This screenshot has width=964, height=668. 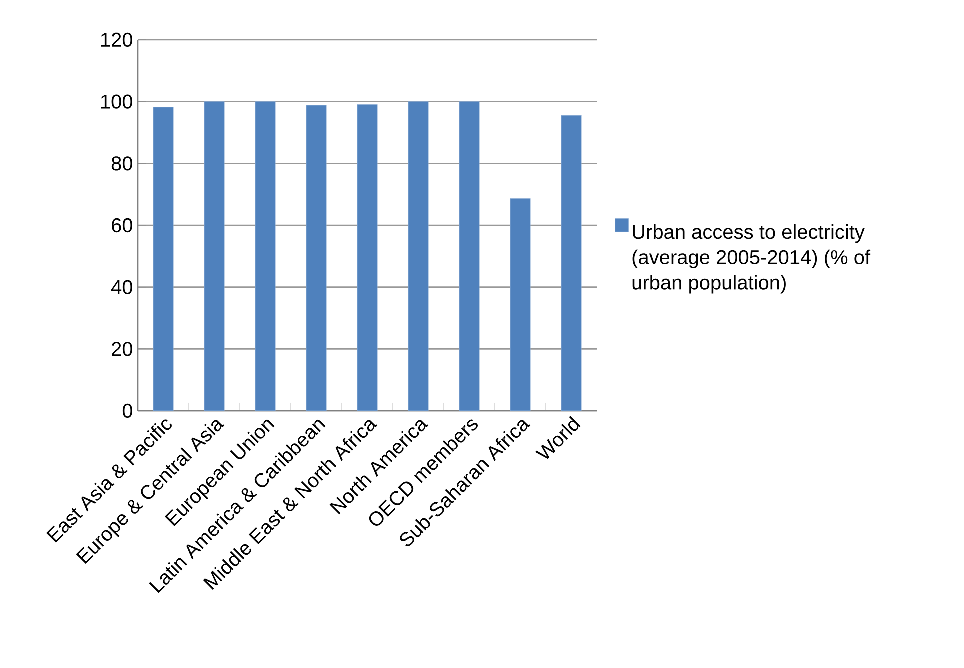 I want to click on y-tick-label: 40, so click(x=122, y=287).